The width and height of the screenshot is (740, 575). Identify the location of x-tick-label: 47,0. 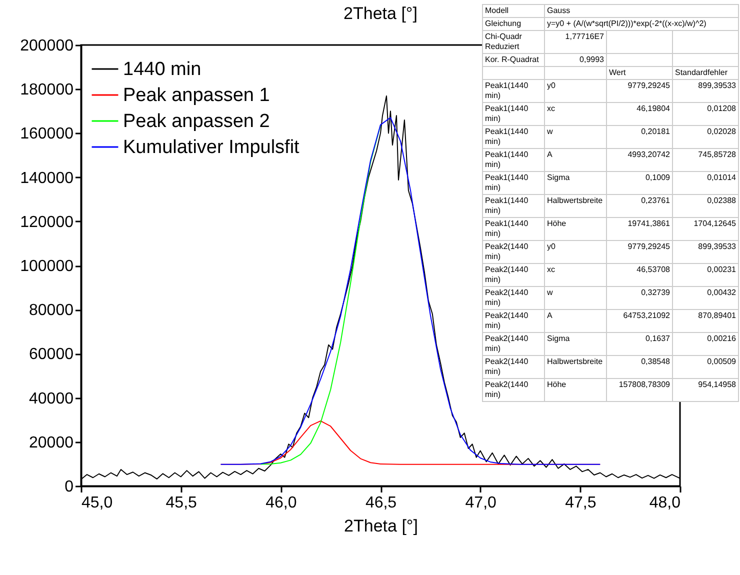
(481, 503).